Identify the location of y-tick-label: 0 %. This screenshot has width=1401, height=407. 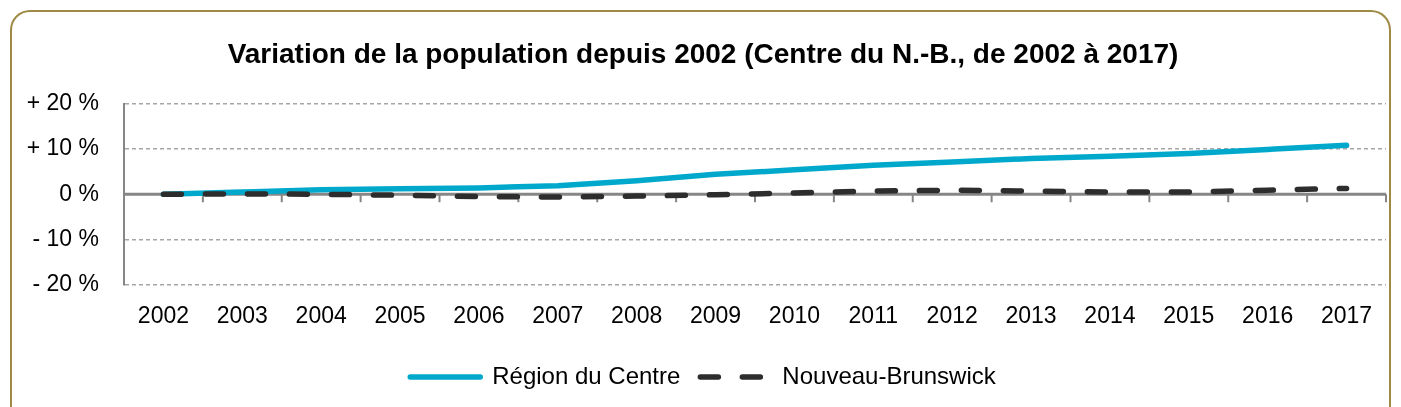
(79, 192).